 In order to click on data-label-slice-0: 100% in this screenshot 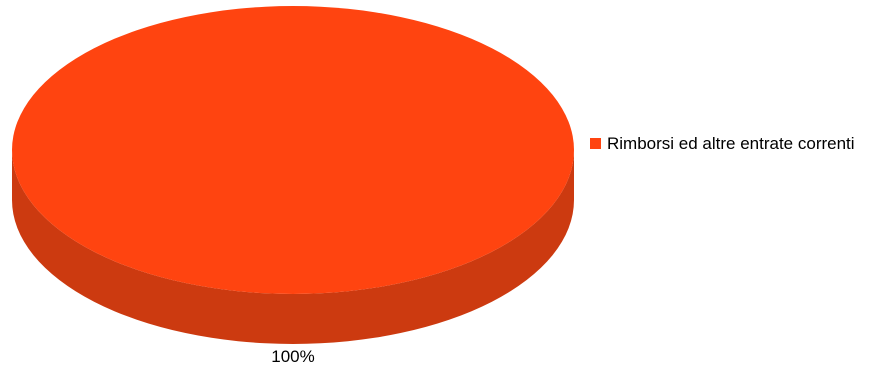, I will do `click(292, 356)`.